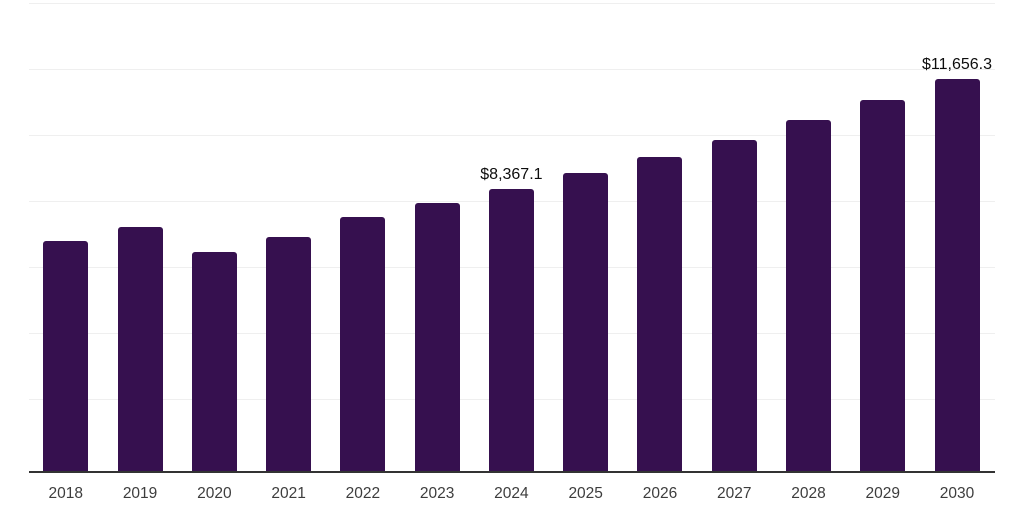  I want to click on x-tick-label-2028: 2028, so click(808, 493).